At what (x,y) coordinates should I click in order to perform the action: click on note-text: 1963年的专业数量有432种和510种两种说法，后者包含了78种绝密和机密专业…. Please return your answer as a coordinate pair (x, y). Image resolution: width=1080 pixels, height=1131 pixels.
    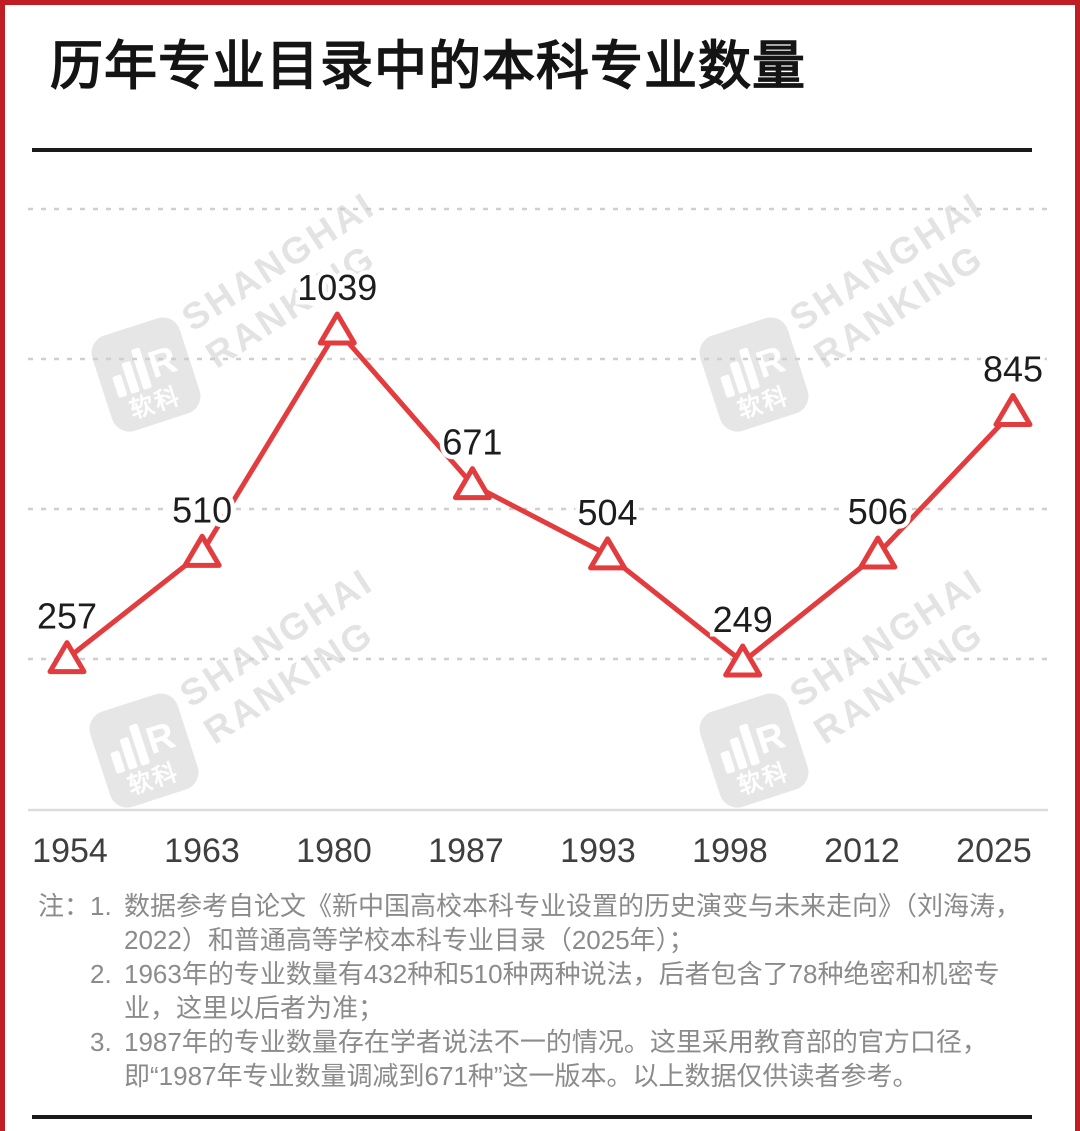
    Looking at the image, I should click on (562, 991).